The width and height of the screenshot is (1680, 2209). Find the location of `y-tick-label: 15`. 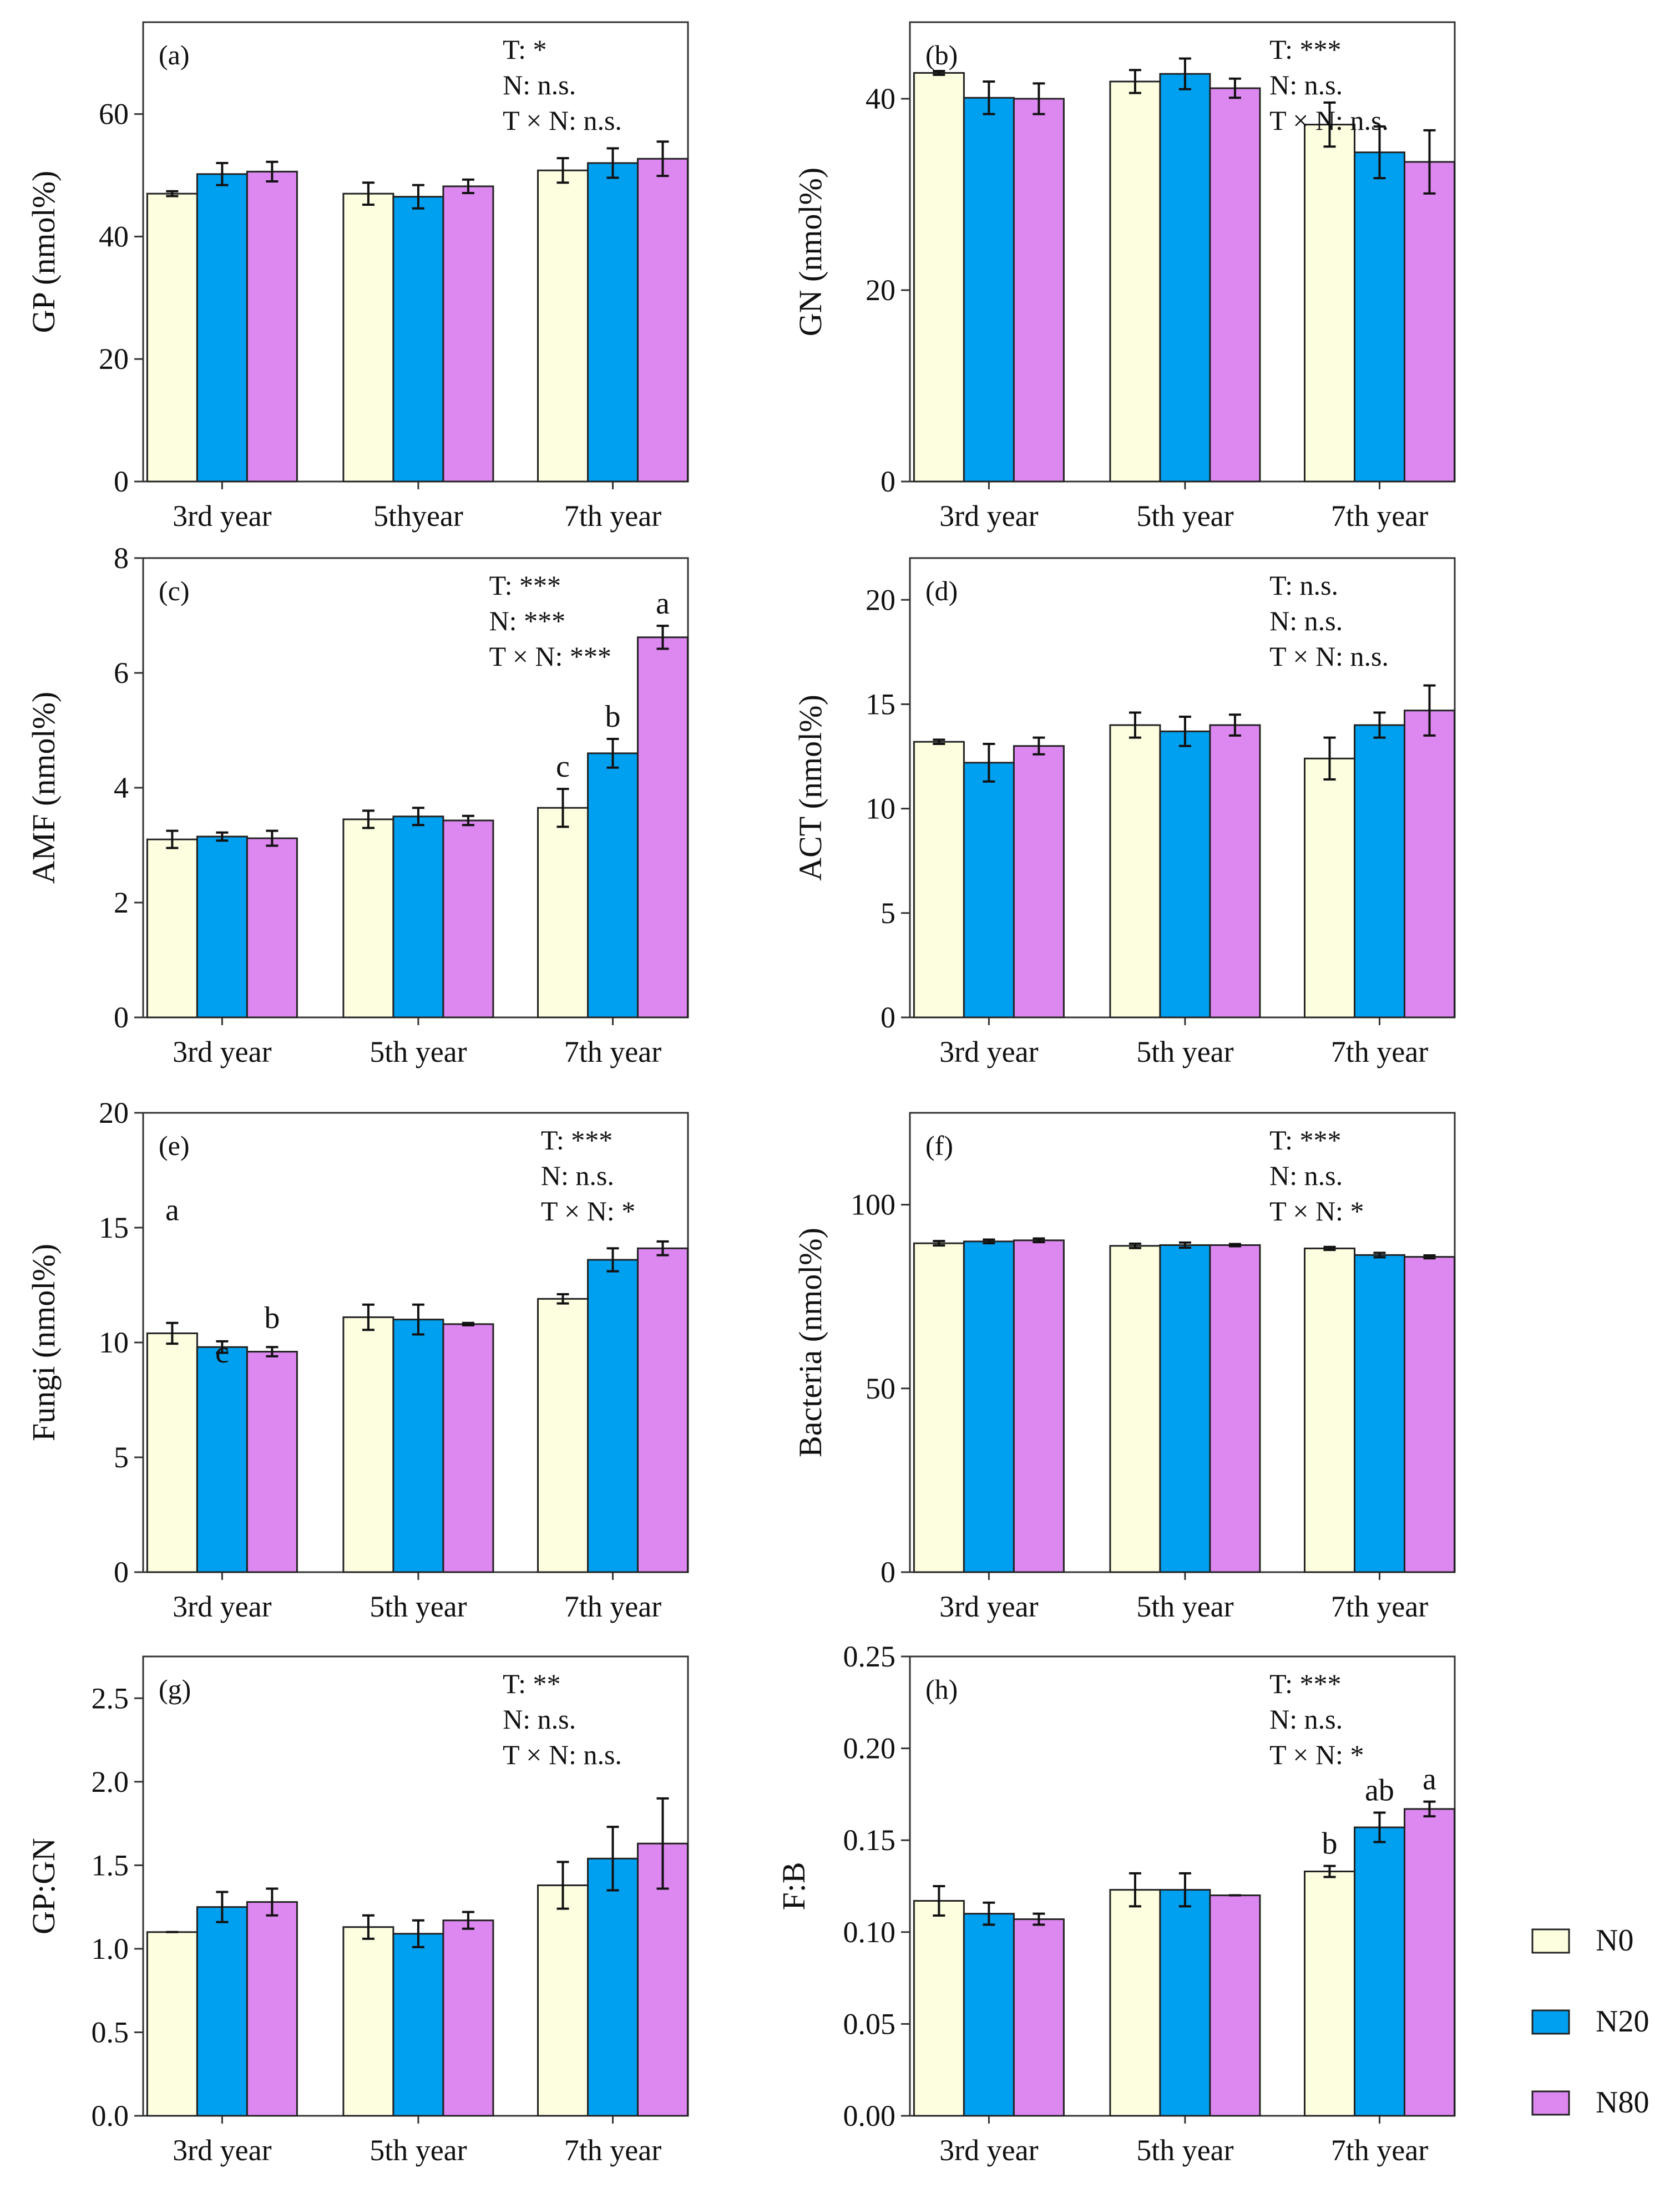

y-tick-label: 15 is located at coordinates (114, 1227).